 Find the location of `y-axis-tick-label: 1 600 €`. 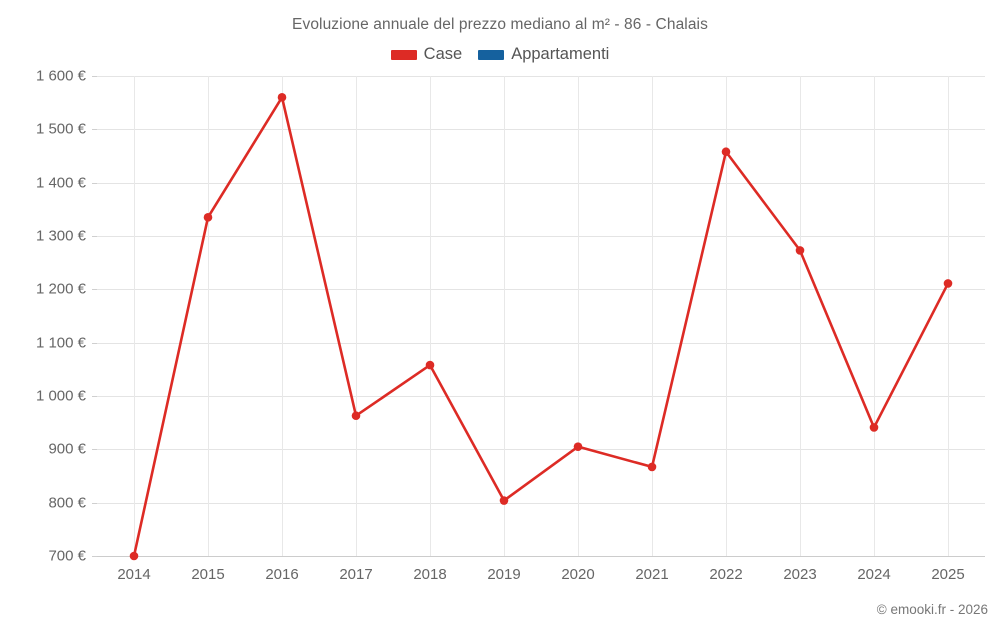

y-axis-tick-label: 1 600 € is located at coordinates (60, 76).